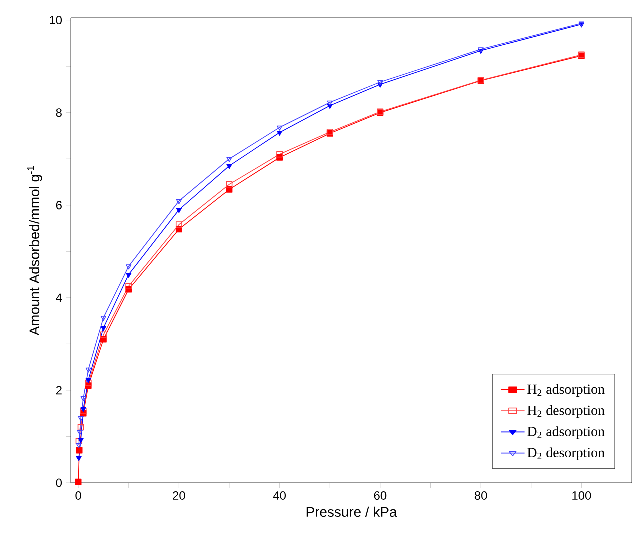  I want to click on y-tick-label: 8, so click(59, 113).